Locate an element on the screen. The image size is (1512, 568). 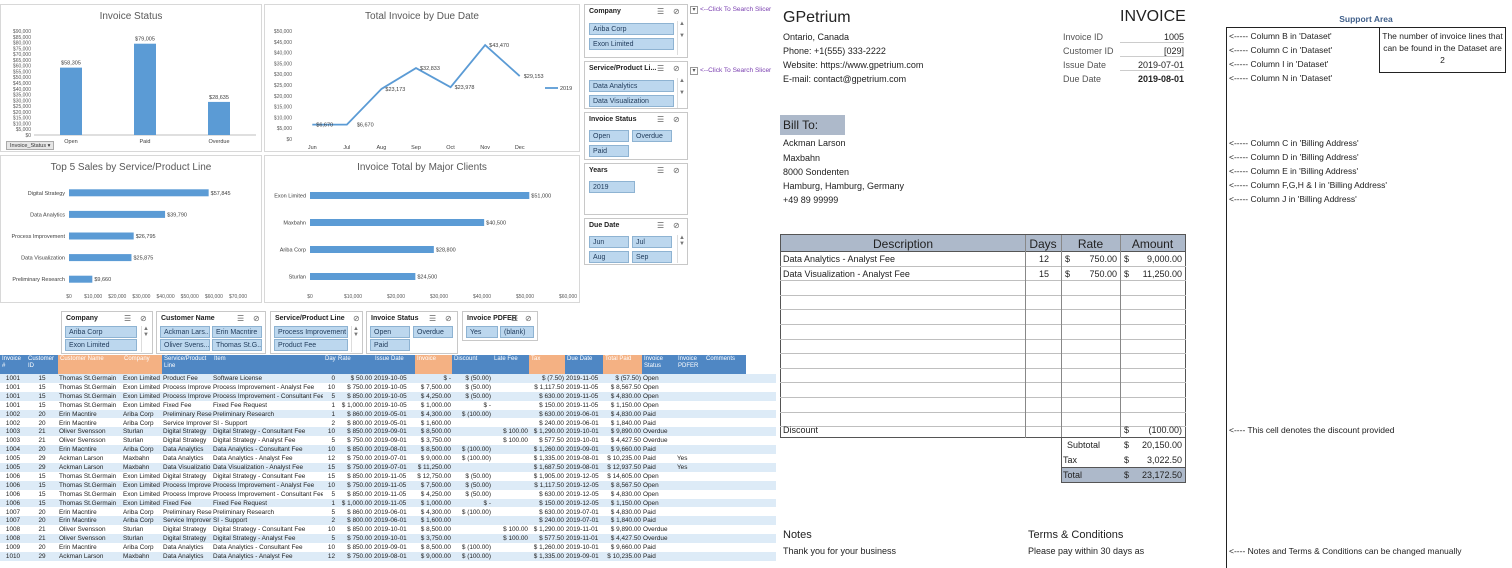
table-cell: 2019-08-01 is located at coordinates (582, 459).